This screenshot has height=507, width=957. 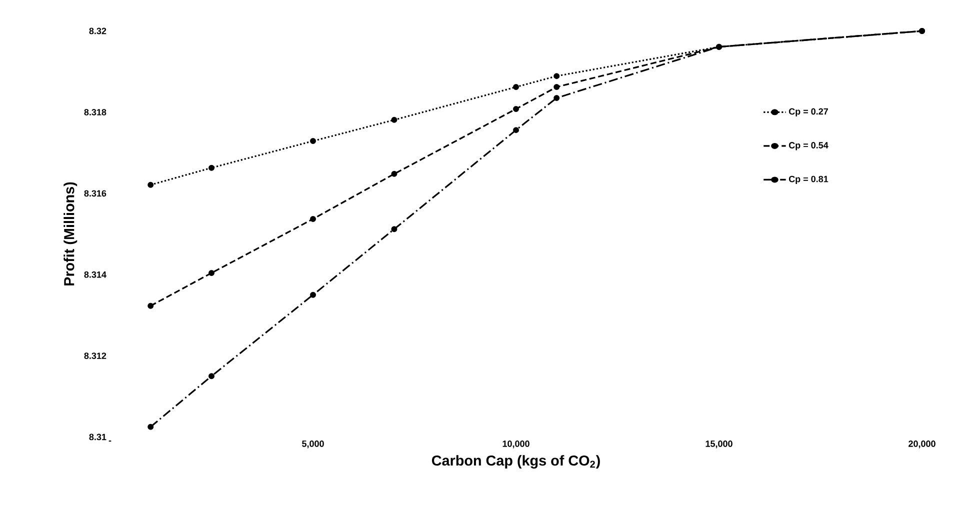 I want to click on y-tick-label: 8.314, so click(x=95, y=274).